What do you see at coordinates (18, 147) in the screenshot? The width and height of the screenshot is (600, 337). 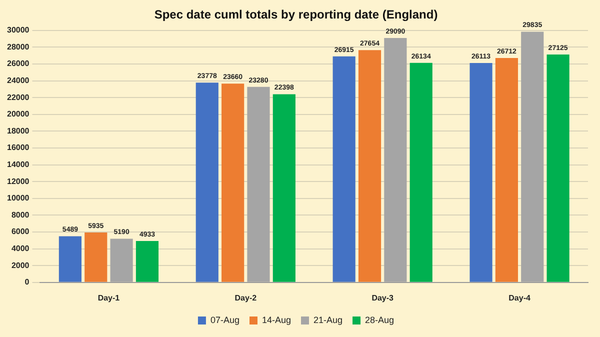 I see `y-tick-label: 16000` at bounding box center [18, 147].